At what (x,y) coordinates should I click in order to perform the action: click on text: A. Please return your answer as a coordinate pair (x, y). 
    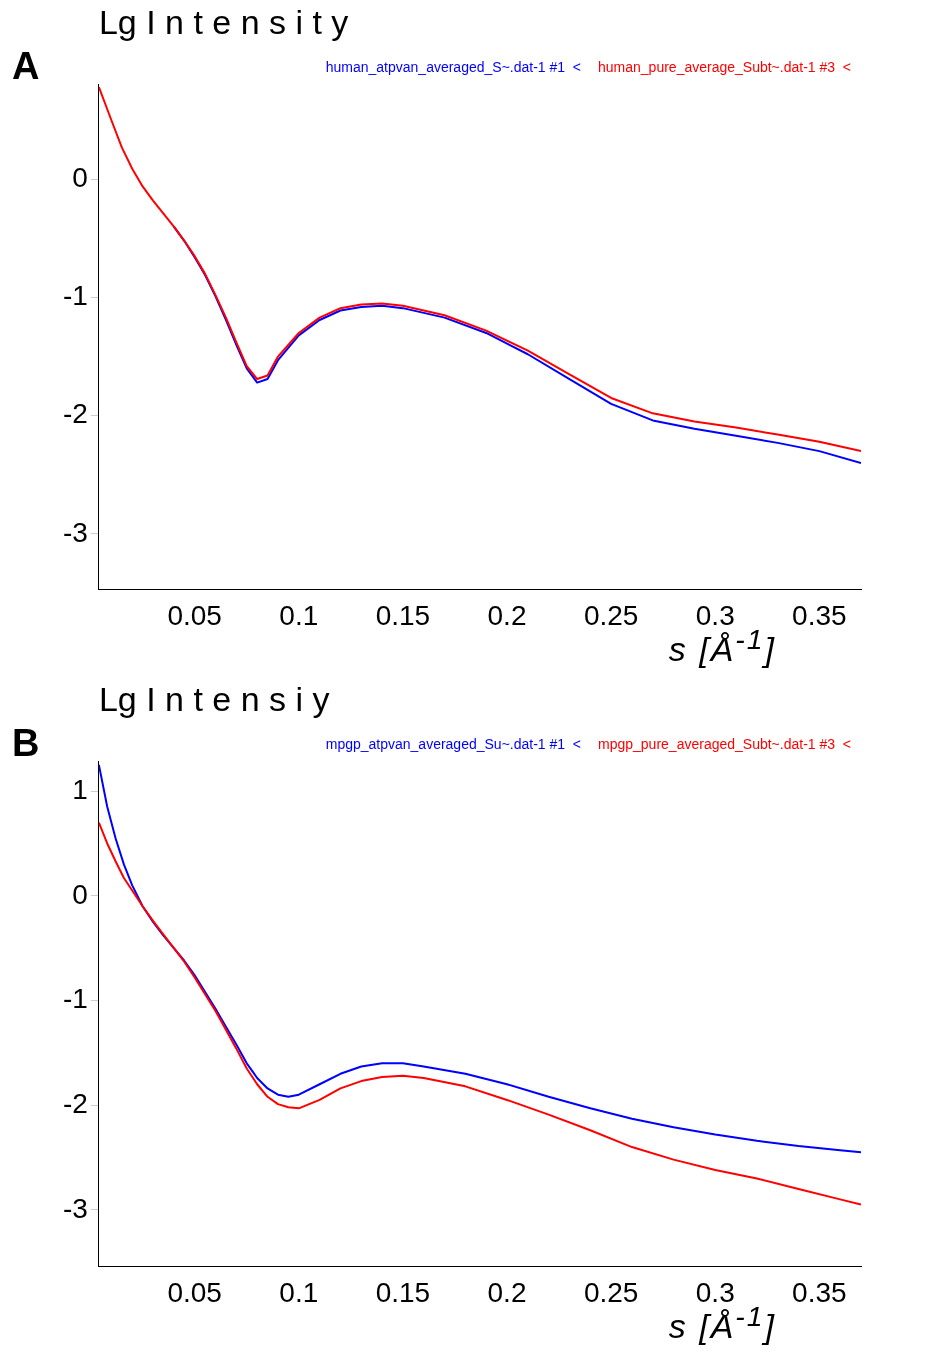
    Looking at the image, I should click on (26, 66).